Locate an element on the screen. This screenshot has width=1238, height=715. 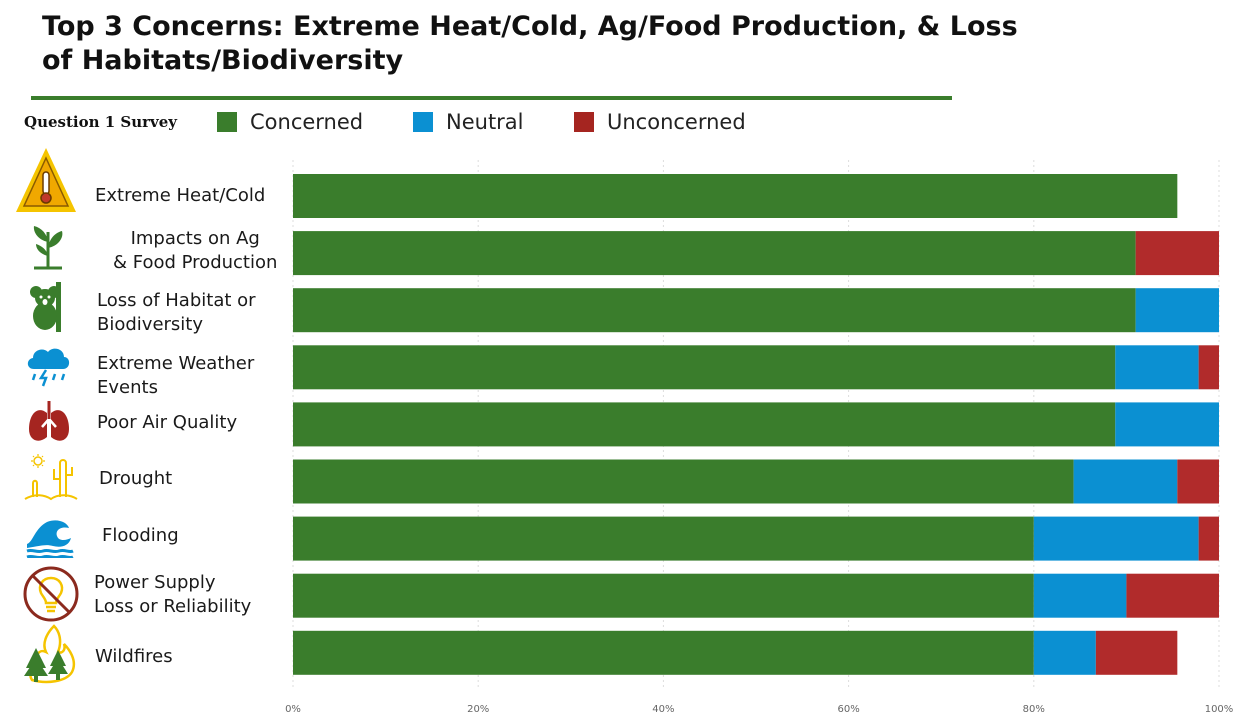
bar-concerned-drought is located at coordinates (683, 481).